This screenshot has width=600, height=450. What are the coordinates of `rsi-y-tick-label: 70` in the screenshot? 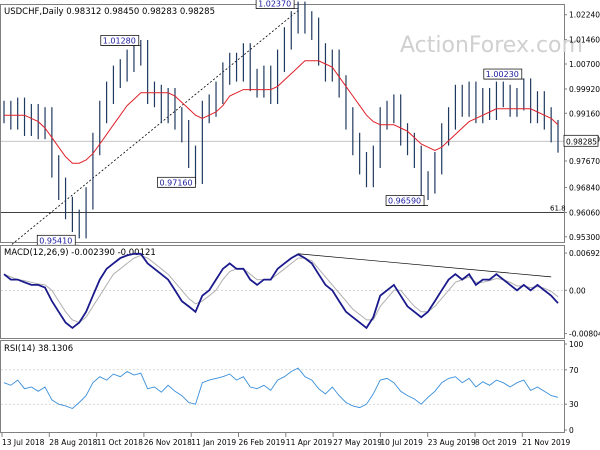 It's located at (574, 370).